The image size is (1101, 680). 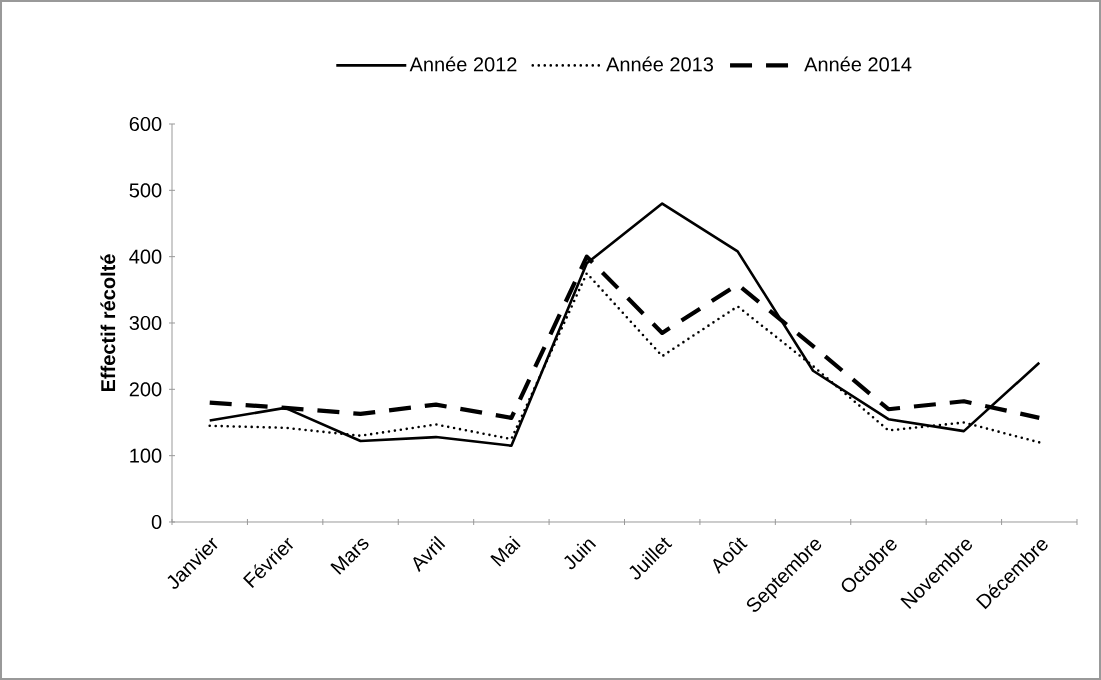 I want to click on y-tick-label: 0, so click(x=156, y=522).